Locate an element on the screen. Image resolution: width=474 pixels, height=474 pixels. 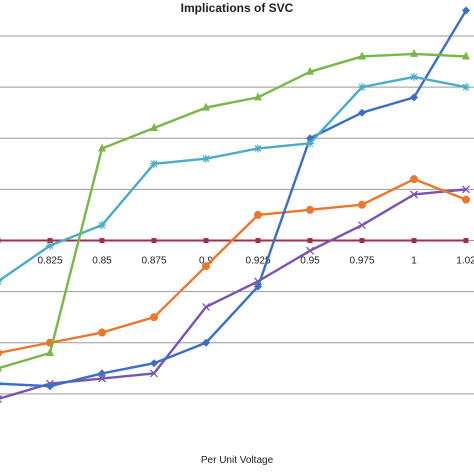
x-tick-label: 1.02 is located at coordinates (465, 261).